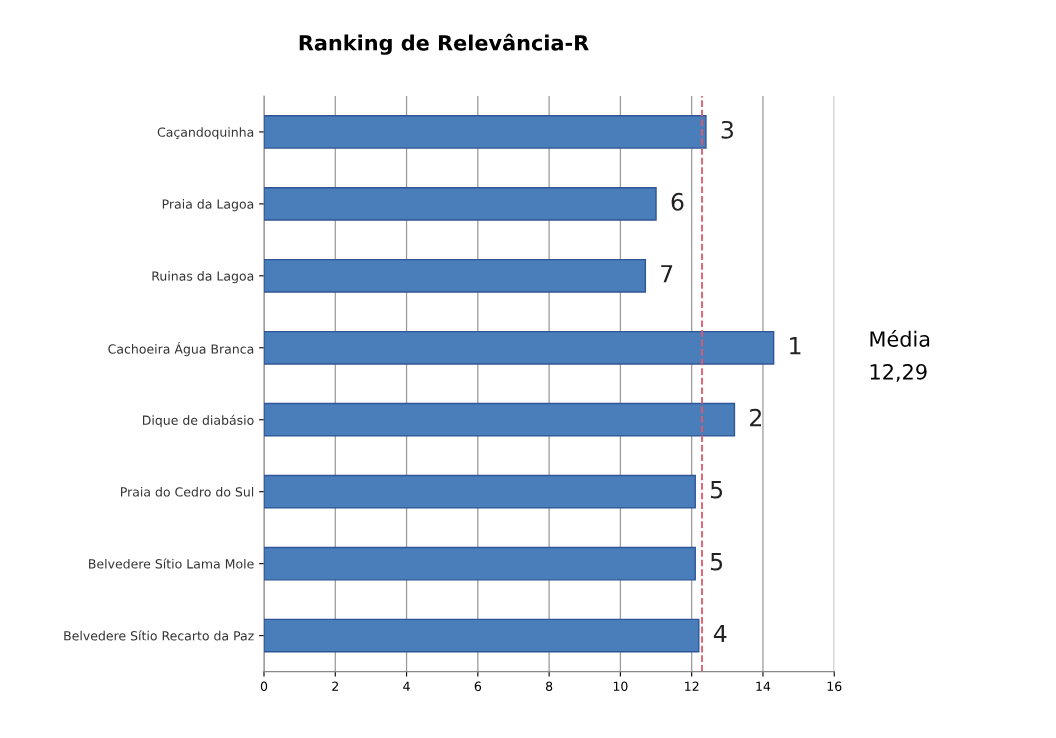  What do you see at coordinates (335, 686) in the screenshot?
I see `x-tick-label: 2` at bounding box center [335, 686].